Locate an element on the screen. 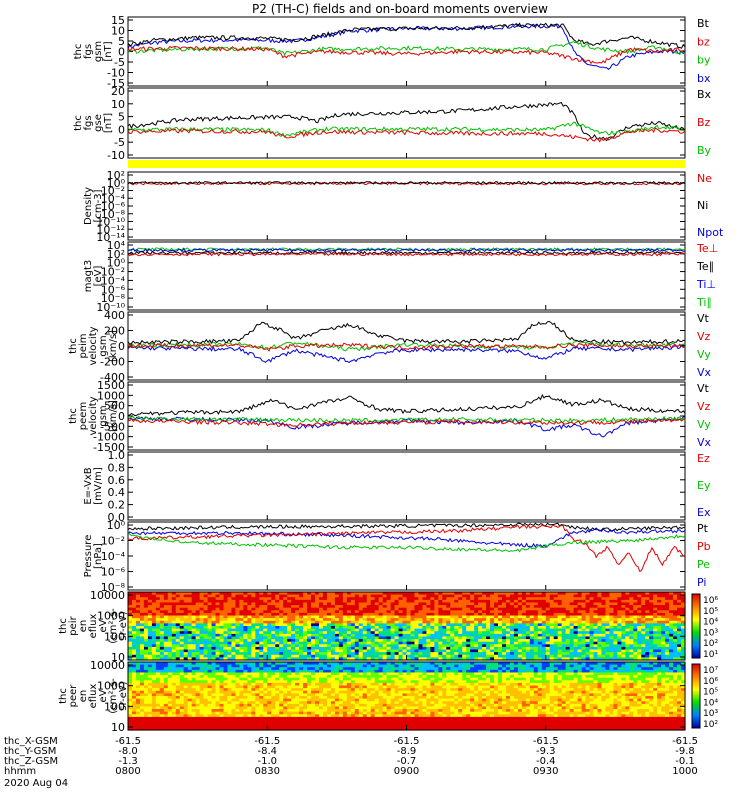  y-tick-label: 10⁻¹⁰ is located at coordinates (110, 222).